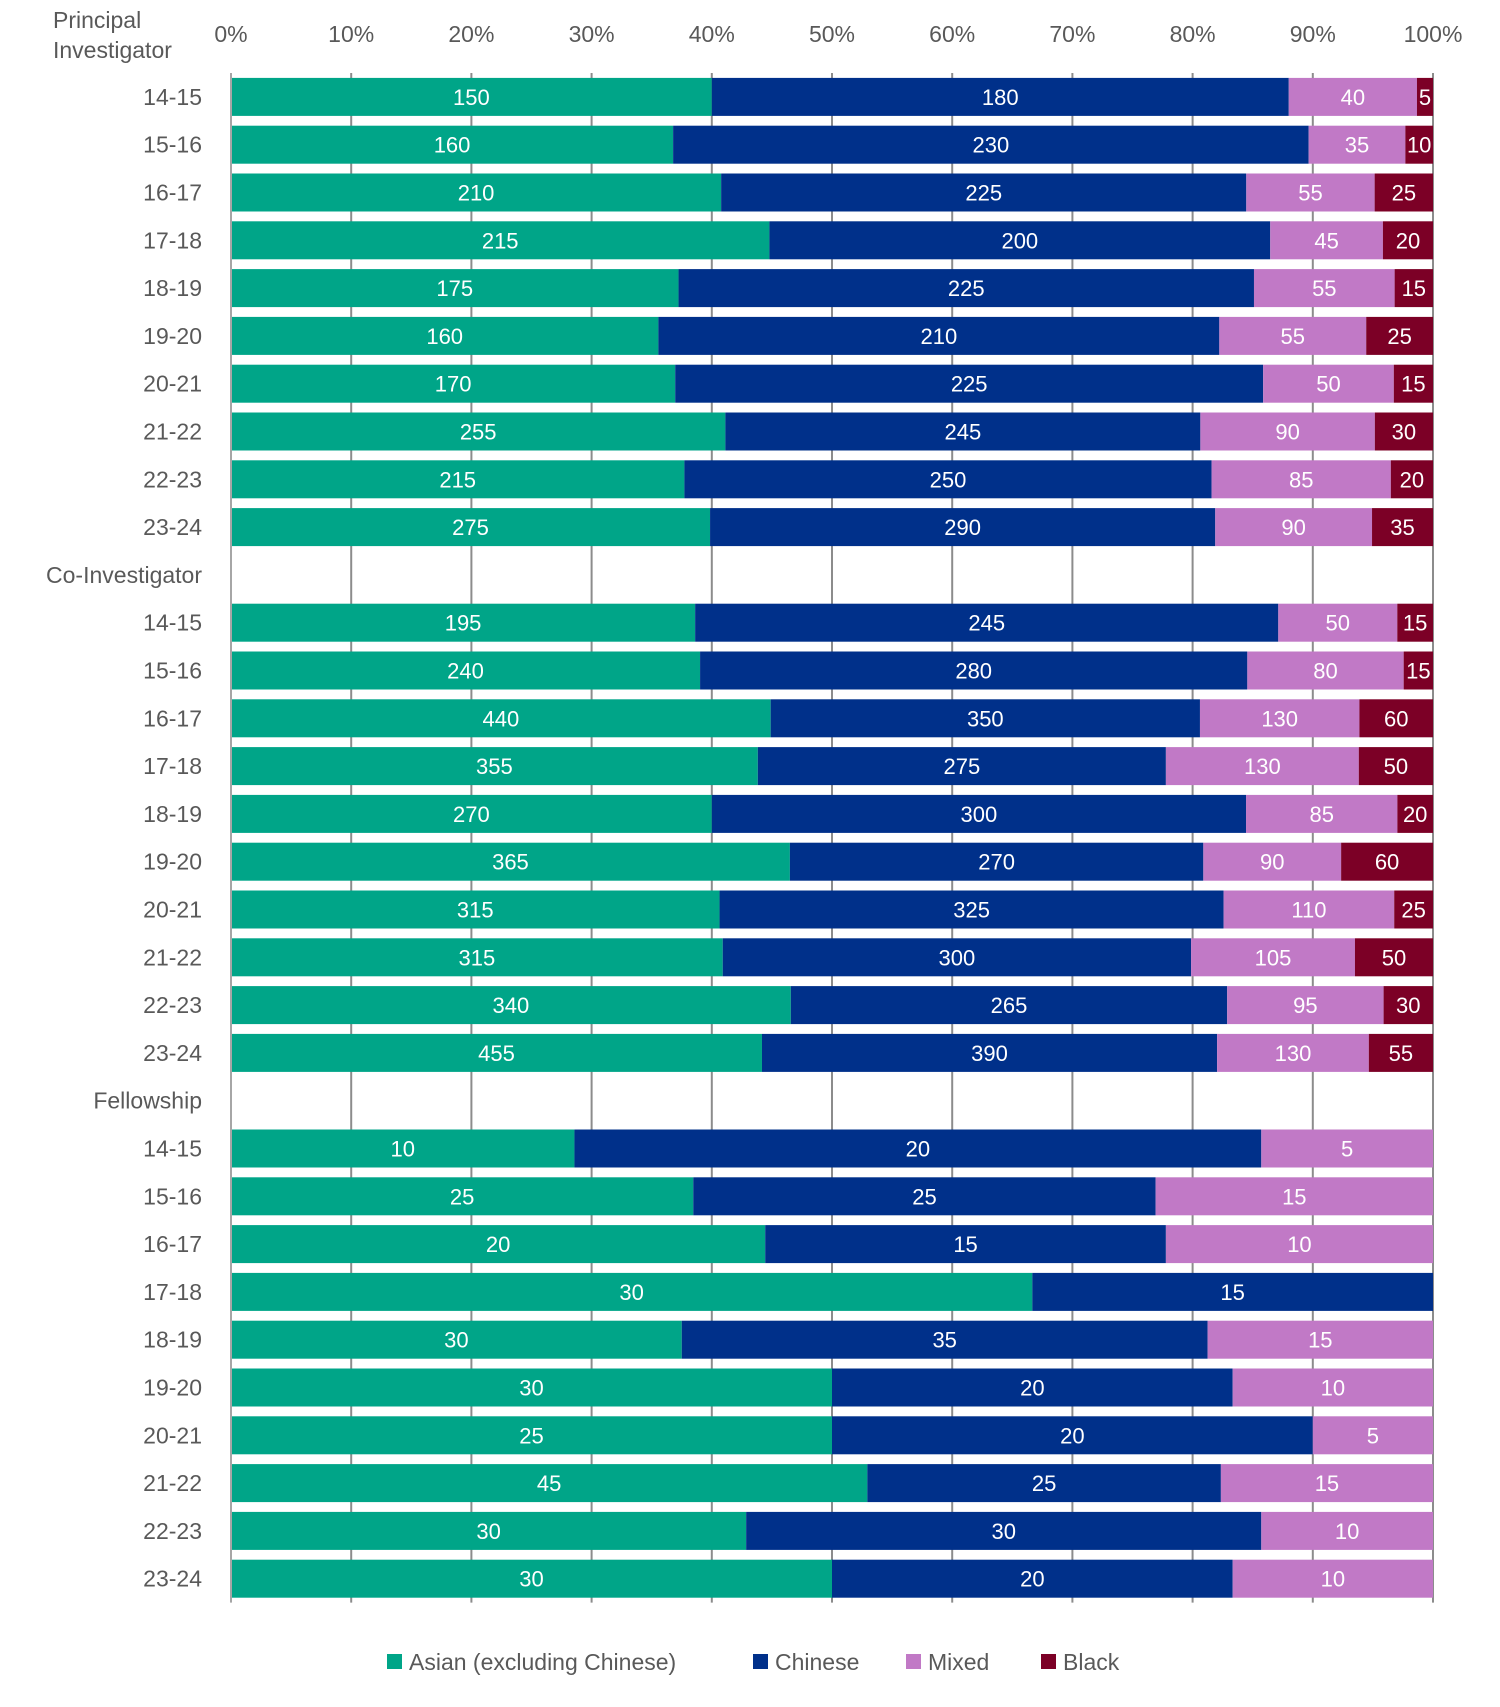  Describe the element at coordinates (124, 575) in the screenshot. I see `group-label: Co-Investigator` at that location.